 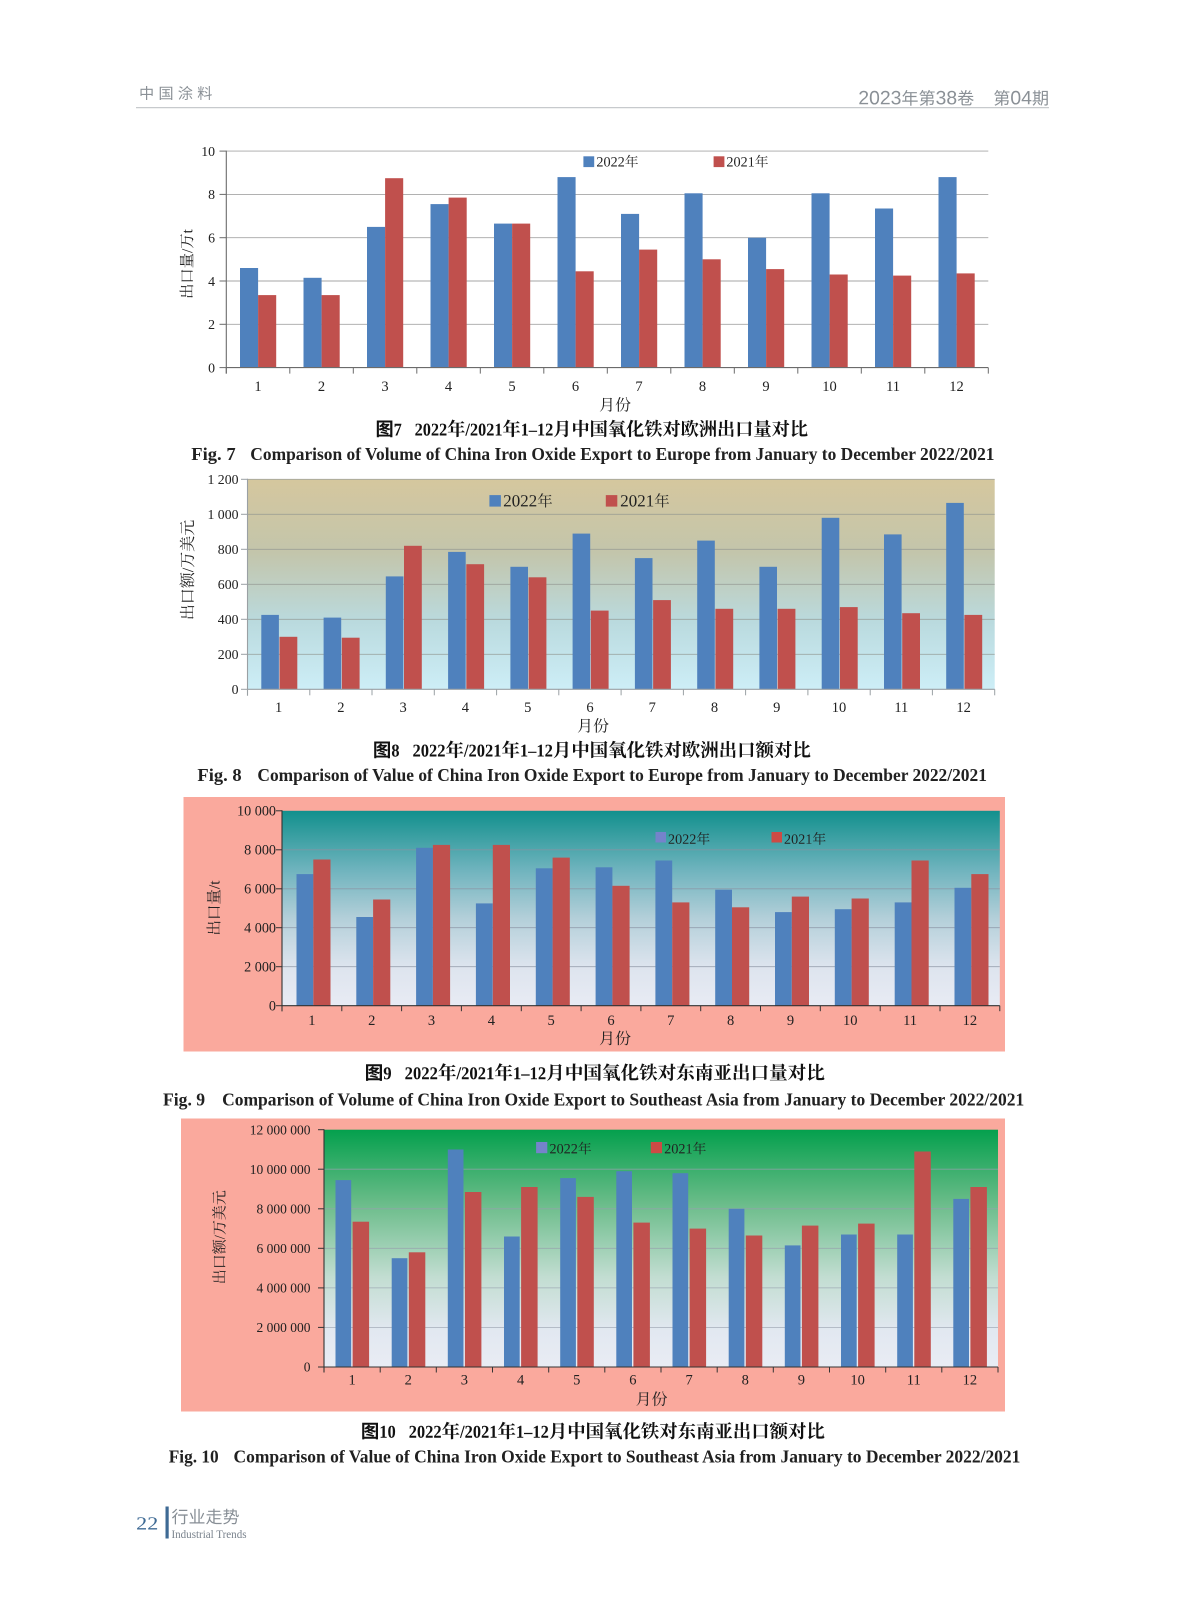 What do you see at coordinates (228, 654) in the screenshot?
I see `svg-text: 200` at bounding box center [228, 654].